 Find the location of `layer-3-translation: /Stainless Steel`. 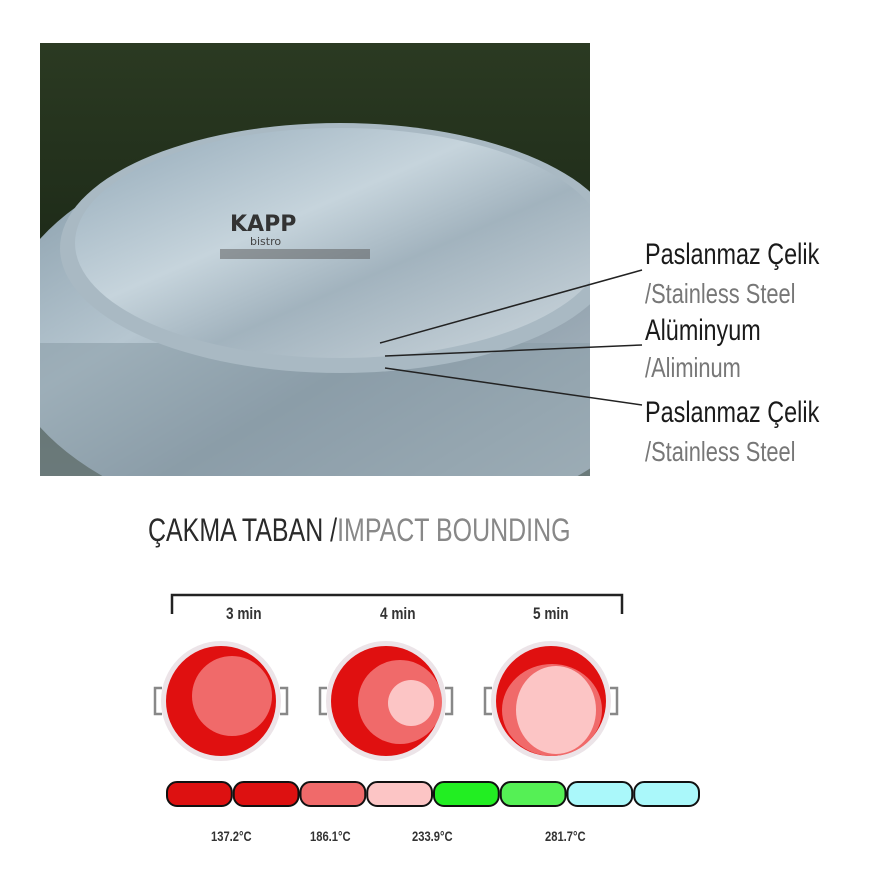

layer-3-translation: /Stainless Steel is located at coordinates (720, 451).